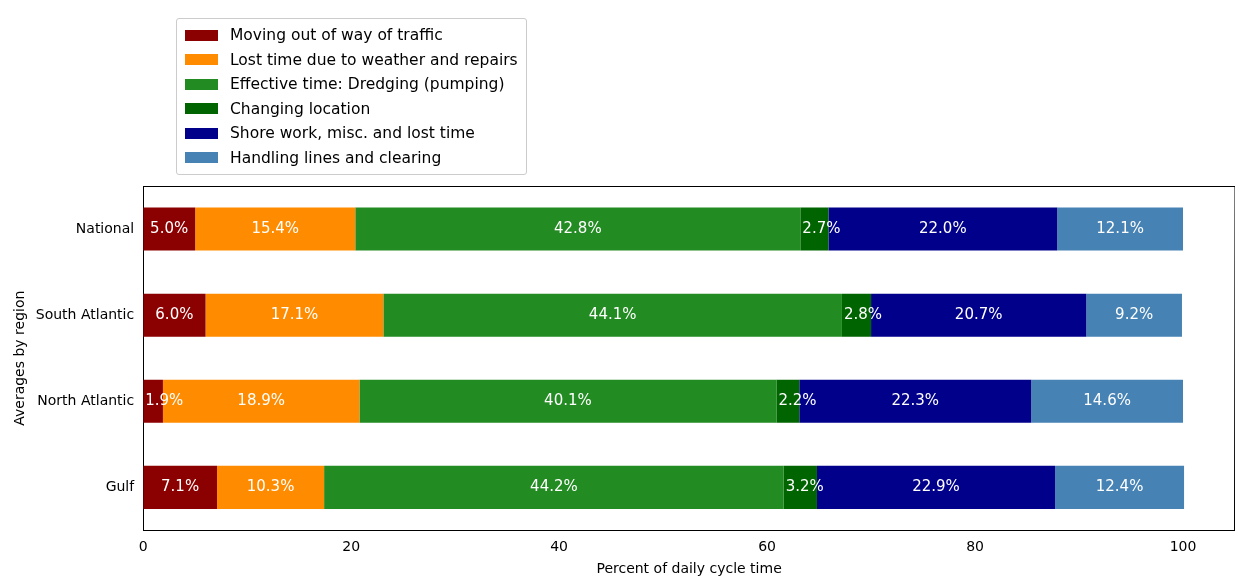 The image size is (1243, 588). I want to click on data-label: 44.2%, so click(554, 486).